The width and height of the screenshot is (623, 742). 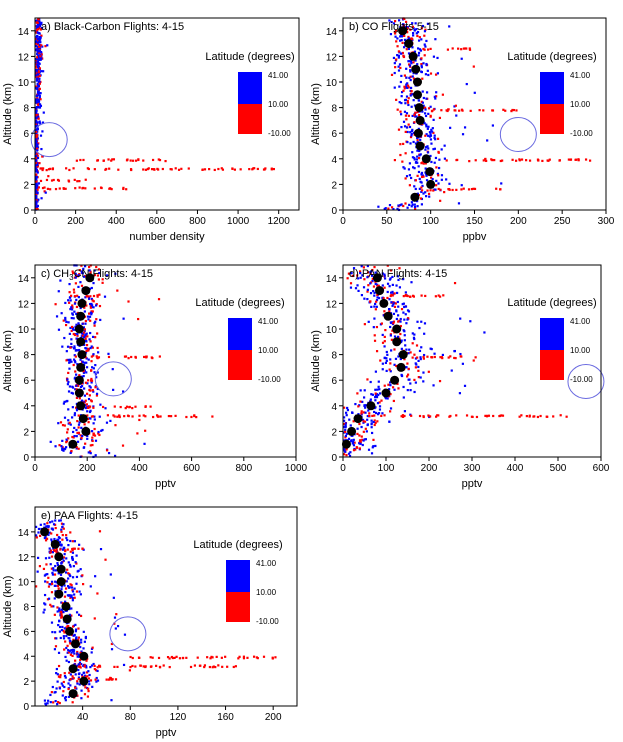 What do you see at coordinates (355, 274) in the screenshot?
I see `panel-label: d)` at bounding box center [355, 274].